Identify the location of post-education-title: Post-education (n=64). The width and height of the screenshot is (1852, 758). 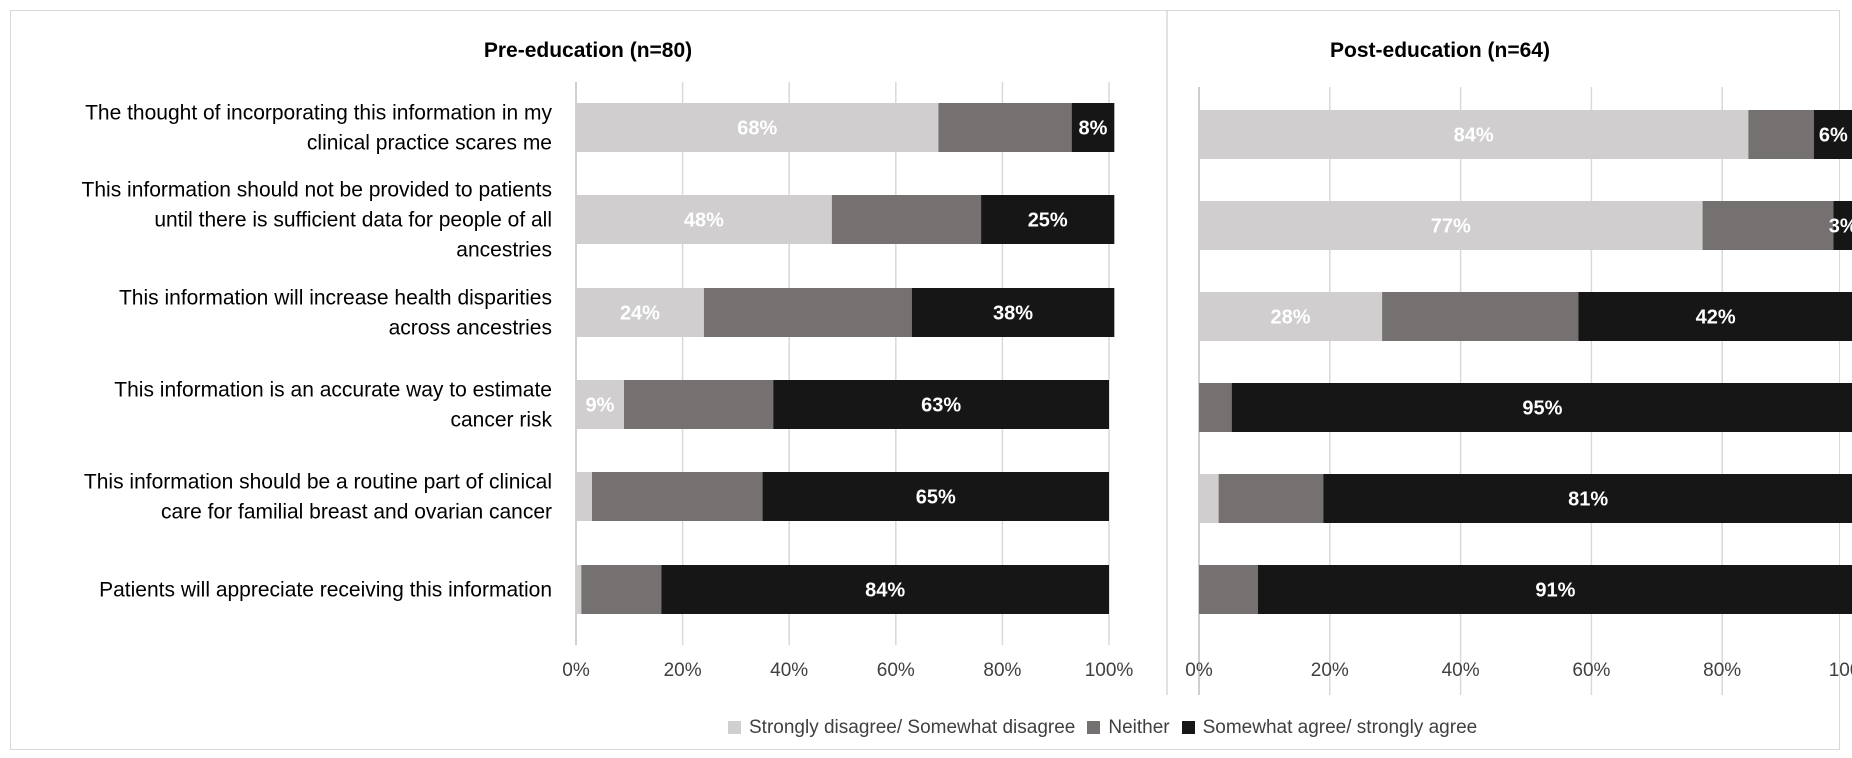
(1440, 50).